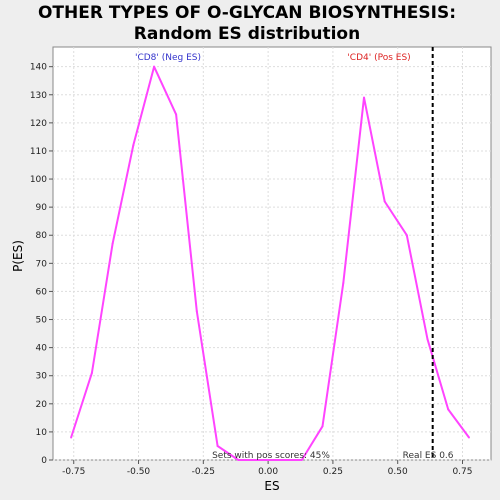  I want to click on x-tick-label: -0.75, so click(73, 472).